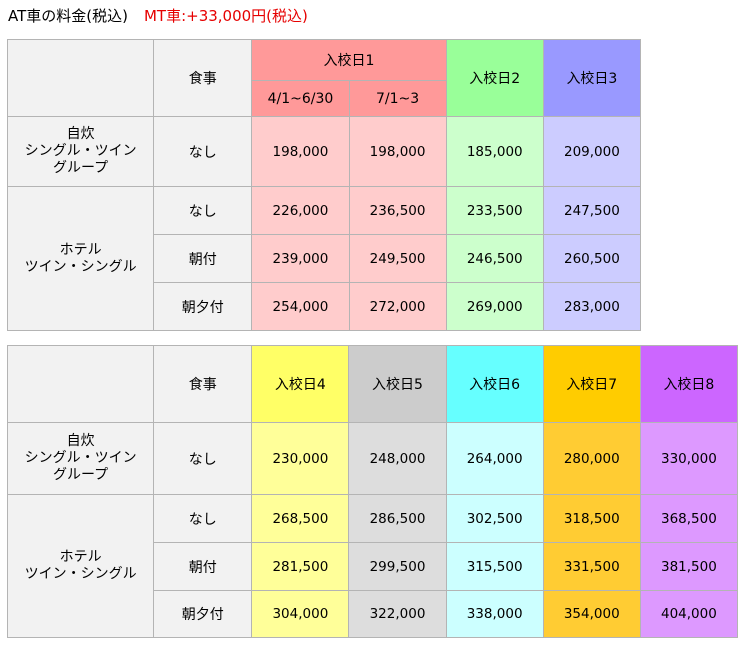 The width and height of the screenshot is (751, 658). I want to click on price-cell: 247,500, so click(592, 210).